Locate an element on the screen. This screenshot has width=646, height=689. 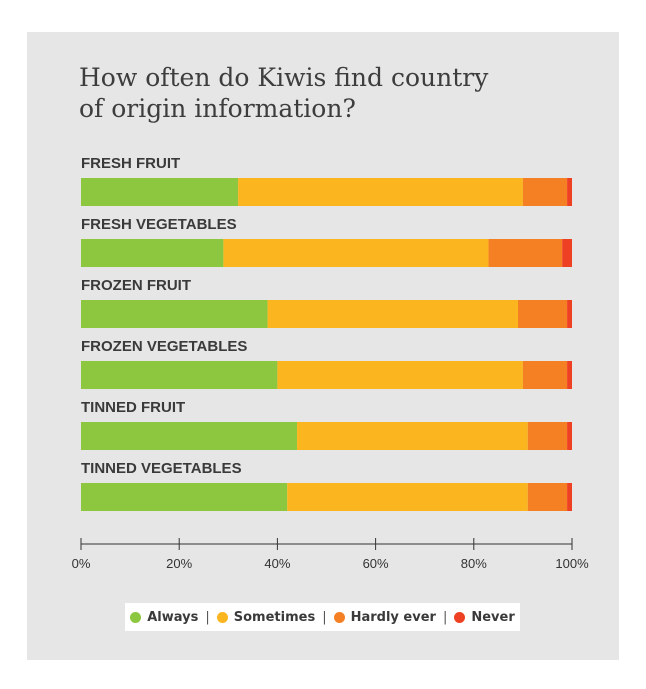
legend-item-never: Never is located at coordinates (484, 617).